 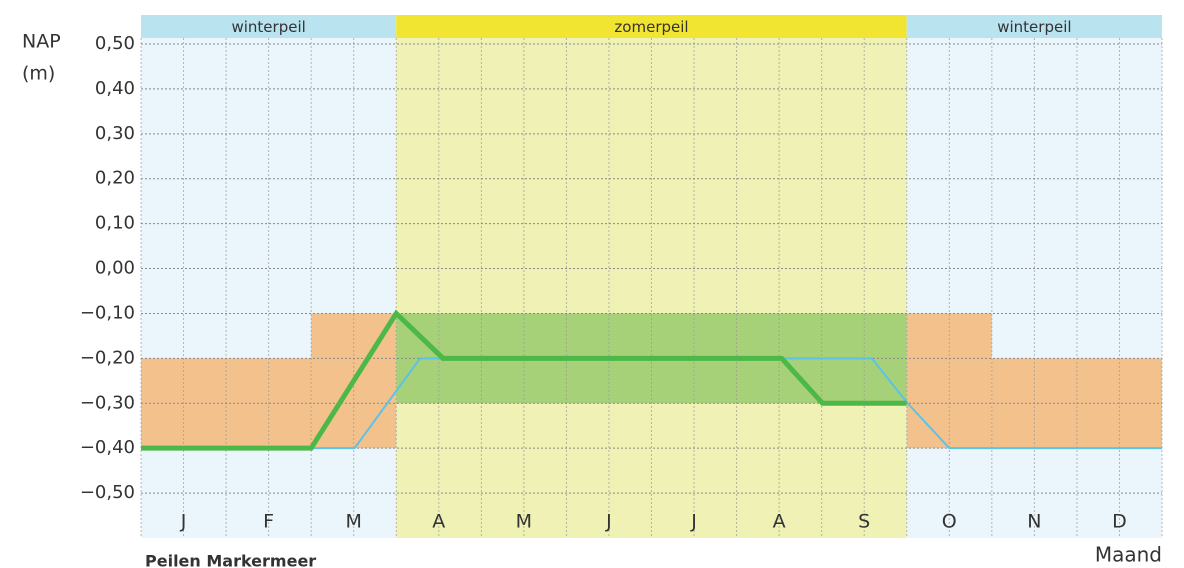 I want to click on period-label: zomerpeil, so click(x=651, y=27).